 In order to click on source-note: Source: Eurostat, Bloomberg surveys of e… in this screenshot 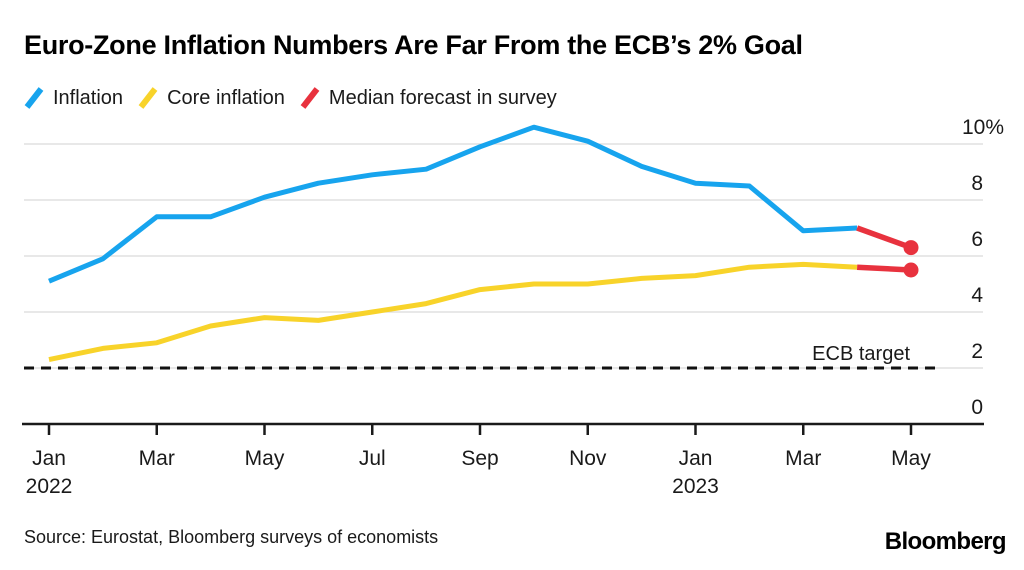, I will do `click(231, 537)`.